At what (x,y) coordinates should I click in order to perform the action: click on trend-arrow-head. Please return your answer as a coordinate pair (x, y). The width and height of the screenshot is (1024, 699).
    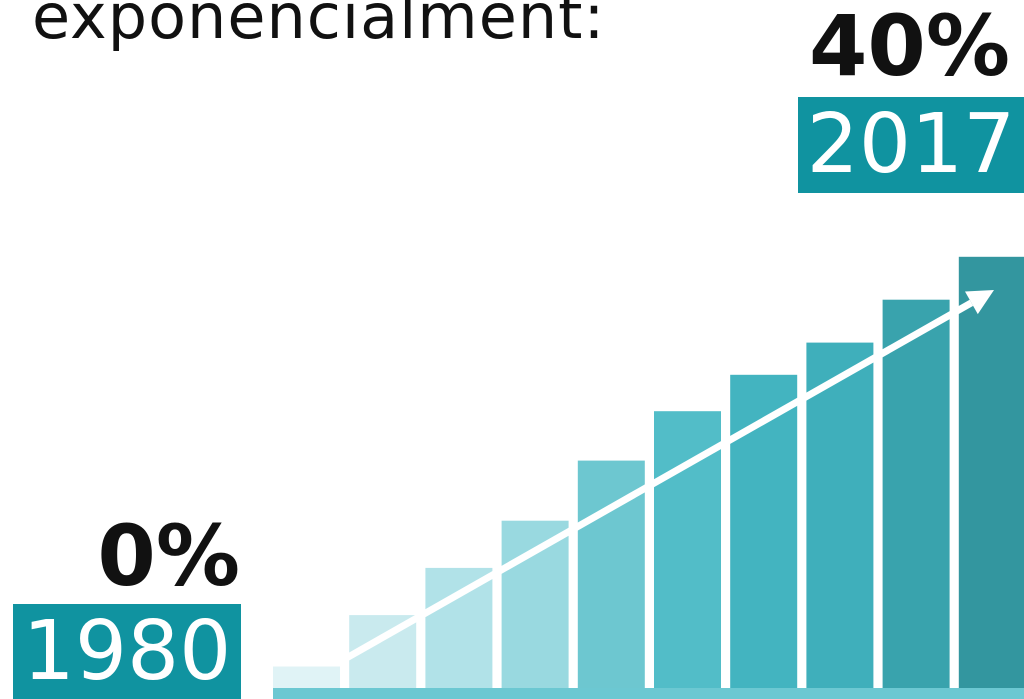
    Looking at the image, I should click on (979, 302).